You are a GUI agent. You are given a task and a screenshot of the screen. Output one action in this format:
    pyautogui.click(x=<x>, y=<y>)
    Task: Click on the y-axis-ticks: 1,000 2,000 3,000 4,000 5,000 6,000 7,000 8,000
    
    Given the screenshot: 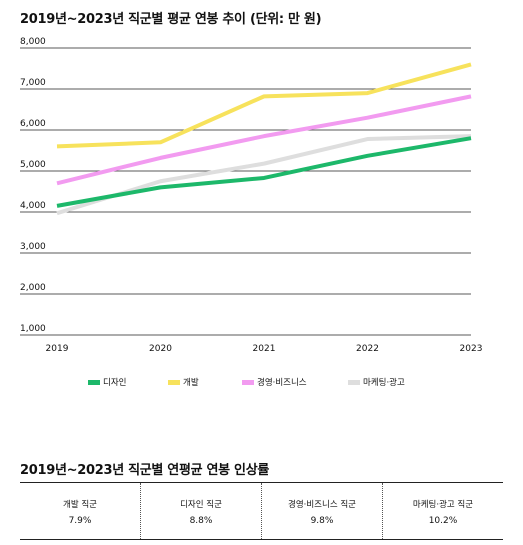 What is the action you would take?
    pyautogui.click(x=33, y=185)
    